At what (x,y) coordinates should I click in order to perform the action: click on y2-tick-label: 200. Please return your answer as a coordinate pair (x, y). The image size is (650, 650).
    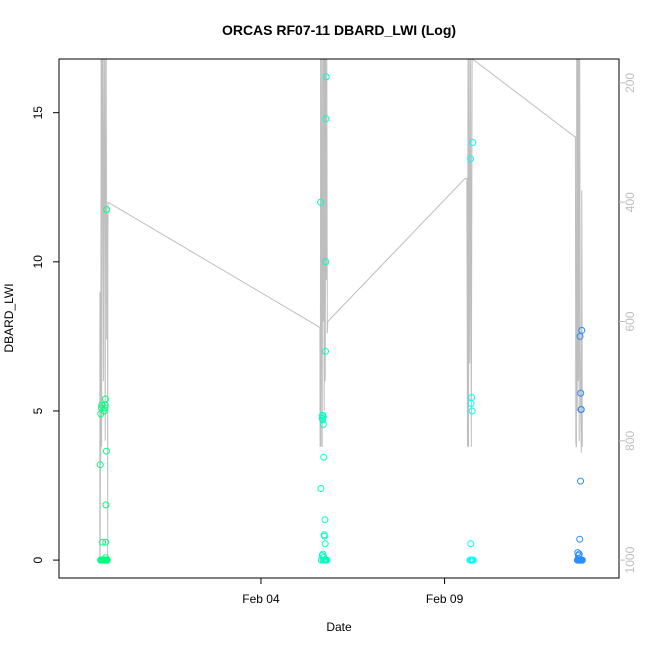
    Looking at the image, I should click on (630, 83).